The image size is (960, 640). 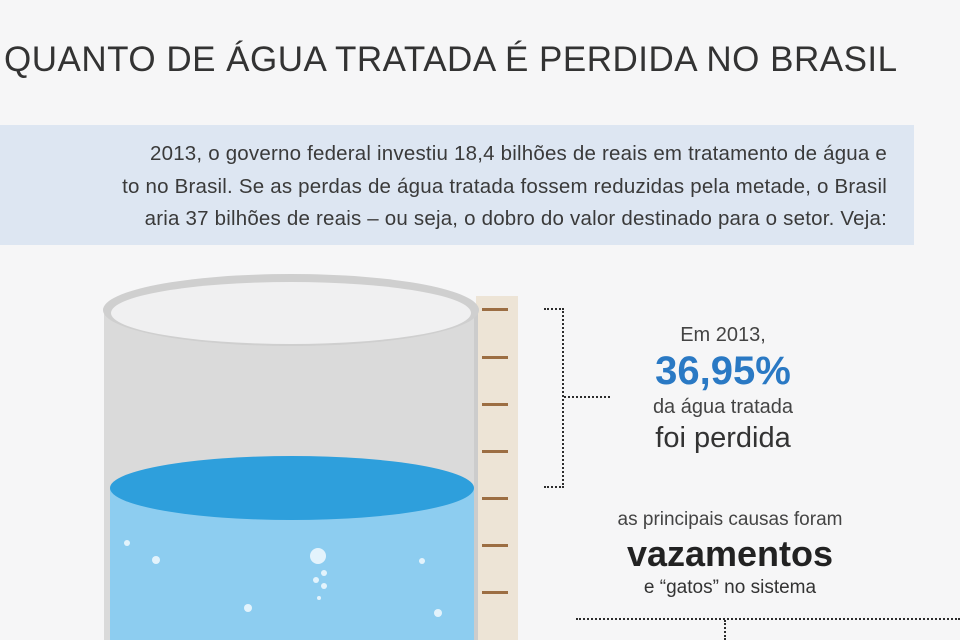 What do you see at coordinates (291, 313) in the screenshot?
I see `tank-opening` at bounding box center [291, 313].